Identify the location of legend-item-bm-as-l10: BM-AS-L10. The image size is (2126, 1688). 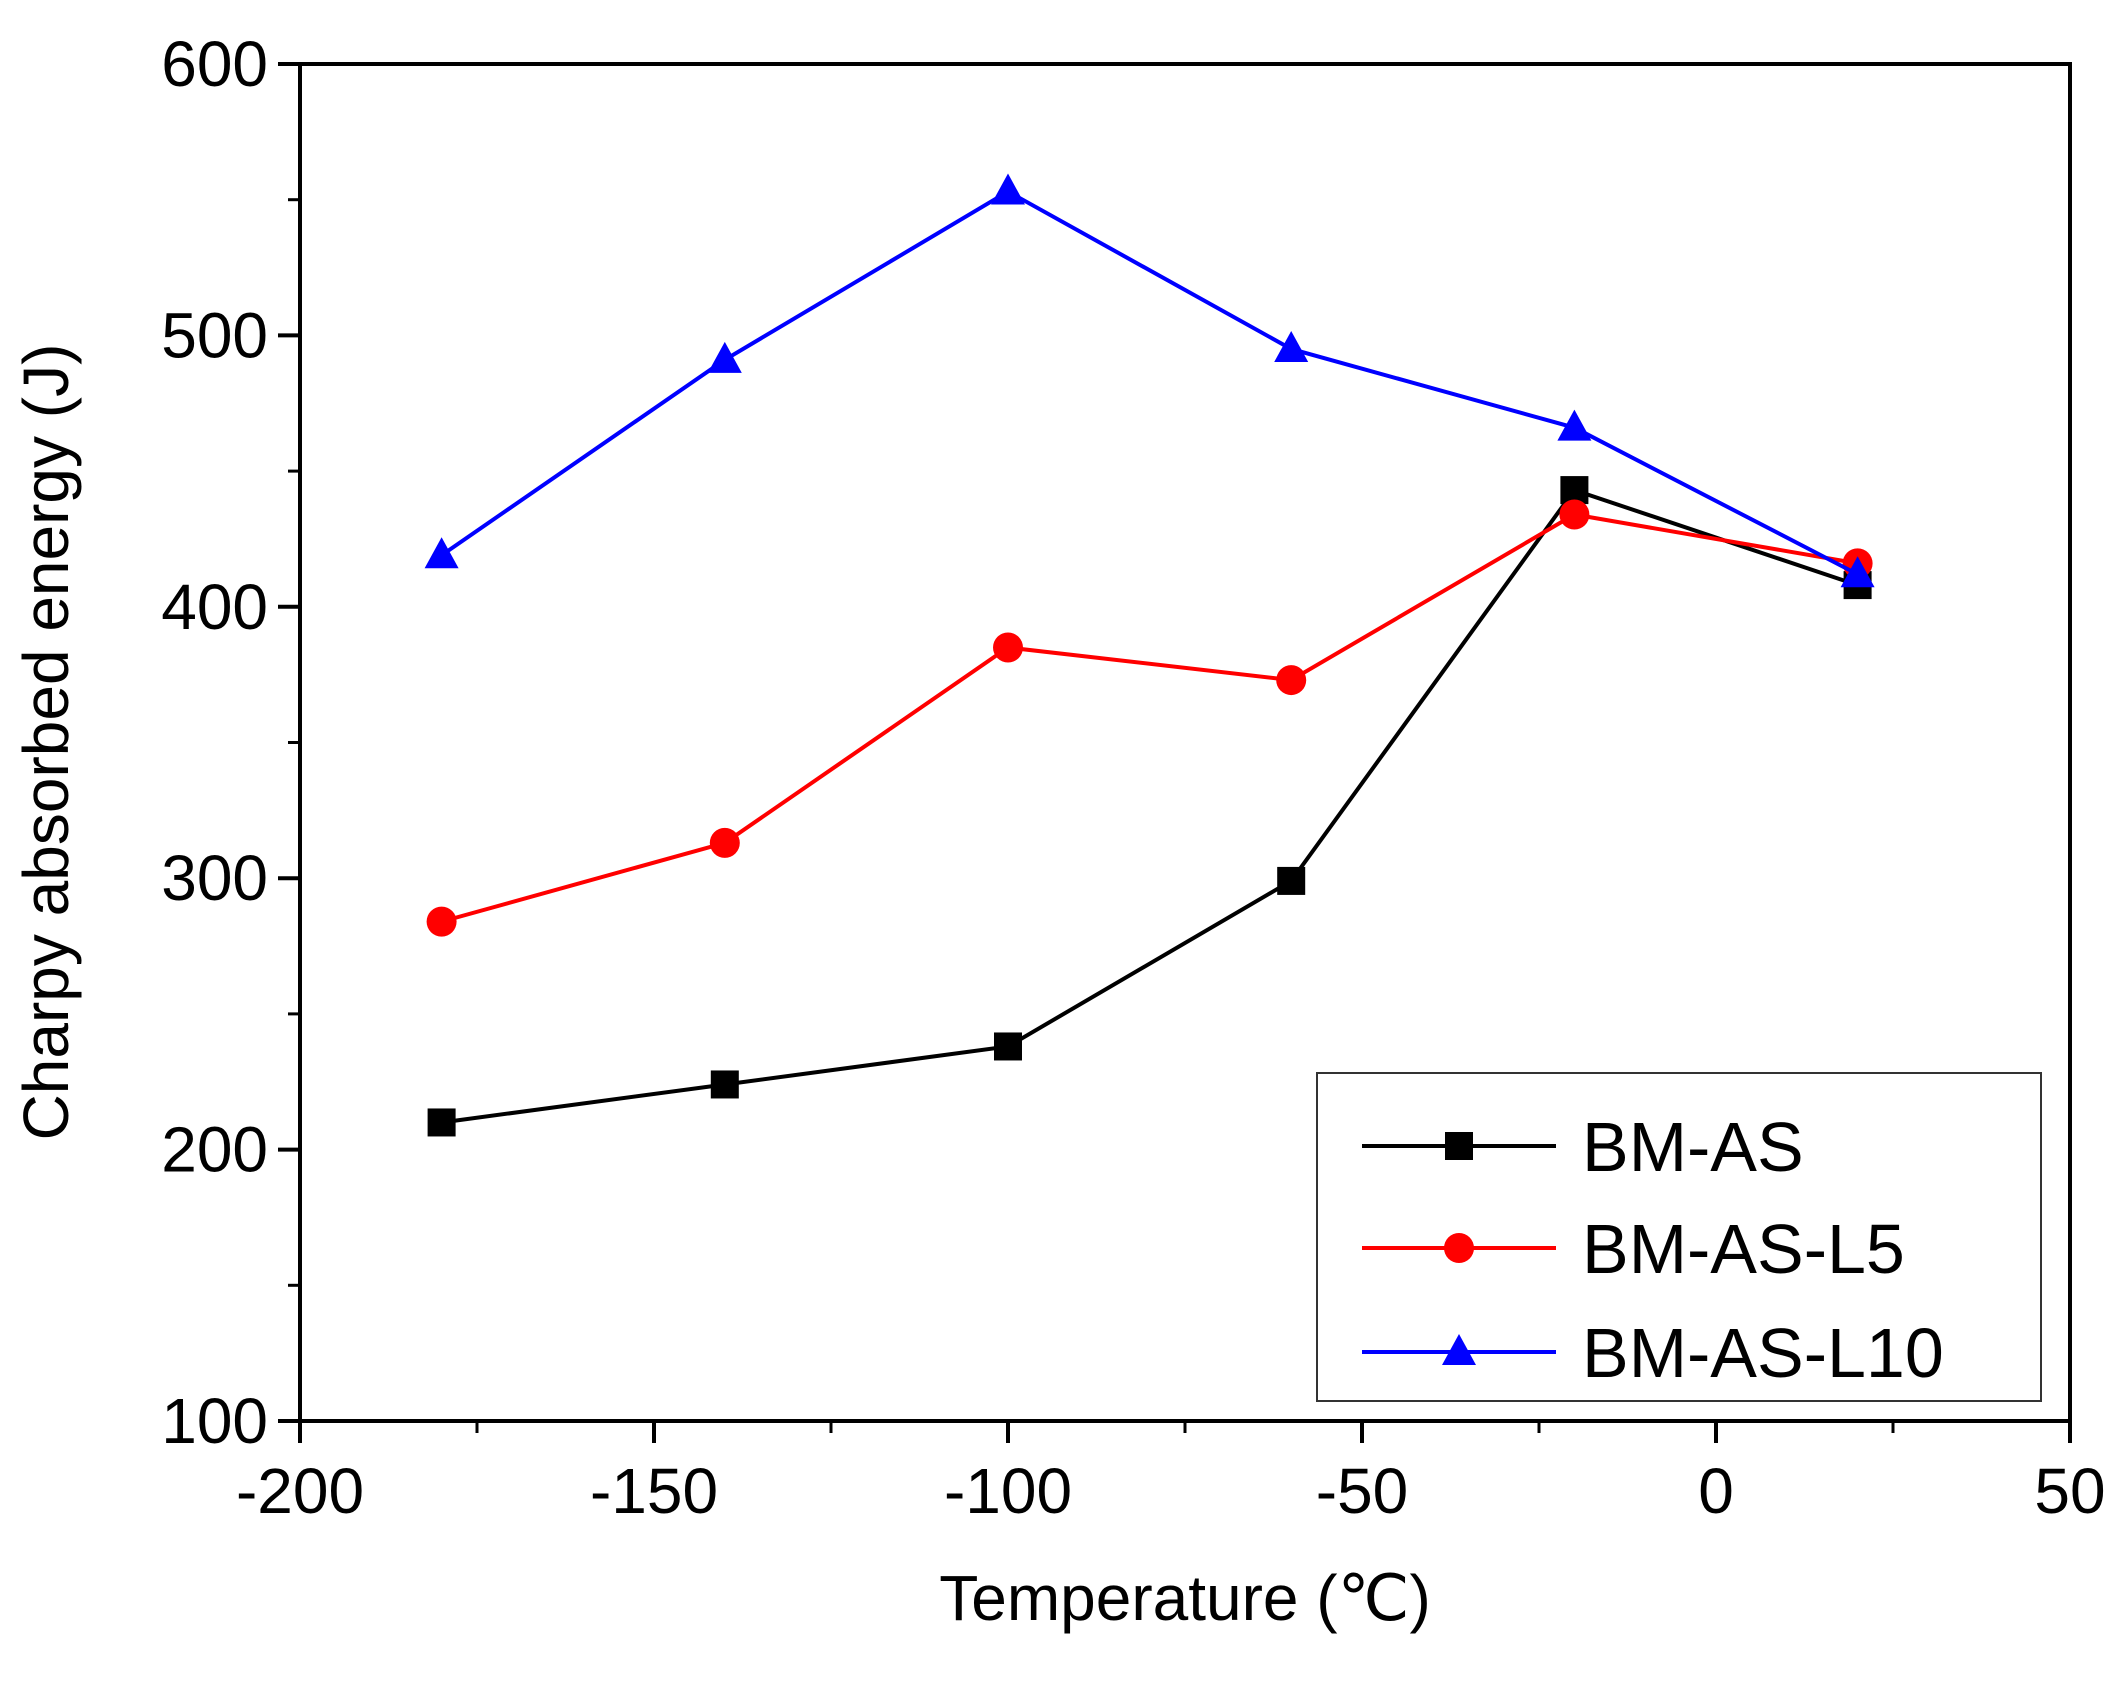
(1653, 1353).